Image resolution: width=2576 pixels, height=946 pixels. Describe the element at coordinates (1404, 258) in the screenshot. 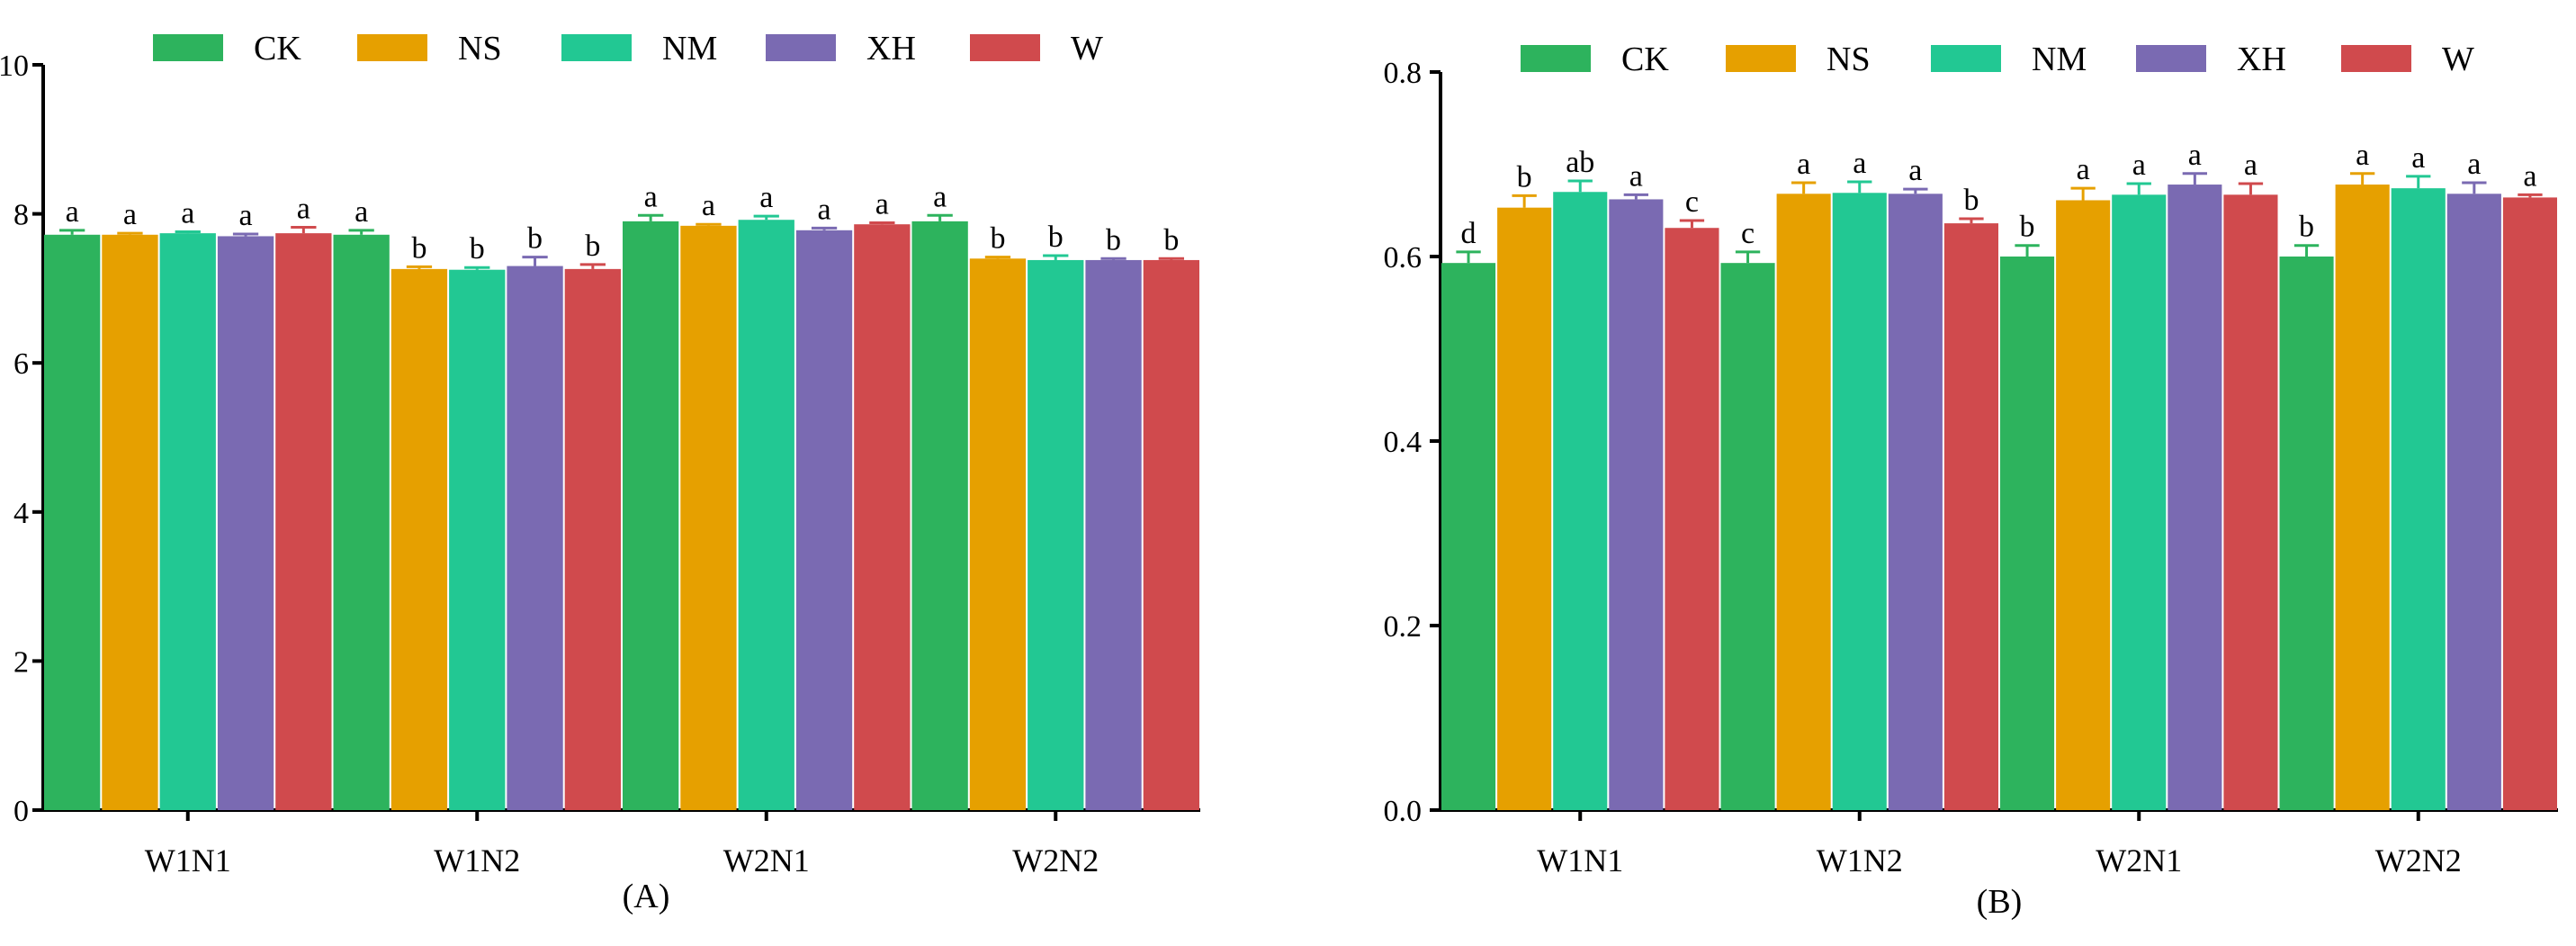

I see `y-tick-label: 0.6` at that location.